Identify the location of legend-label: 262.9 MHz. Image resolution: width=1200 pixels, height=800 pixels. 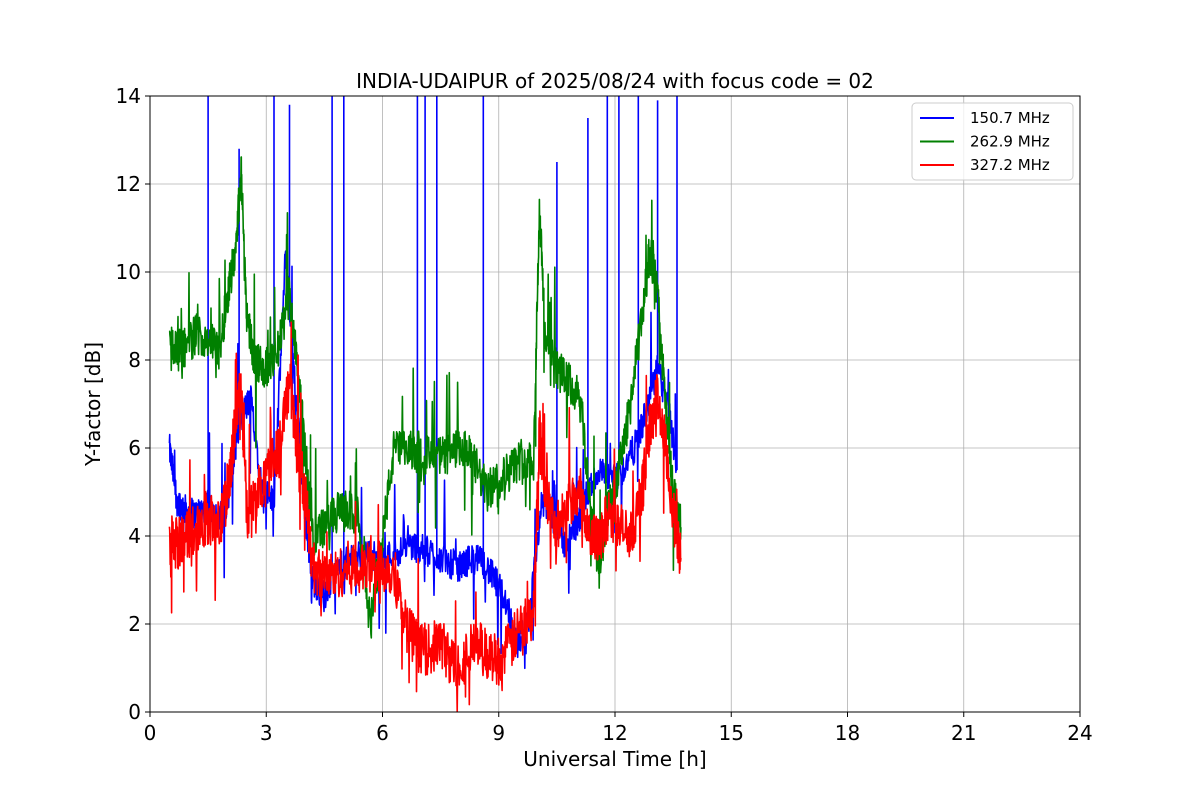
(1010, 142).